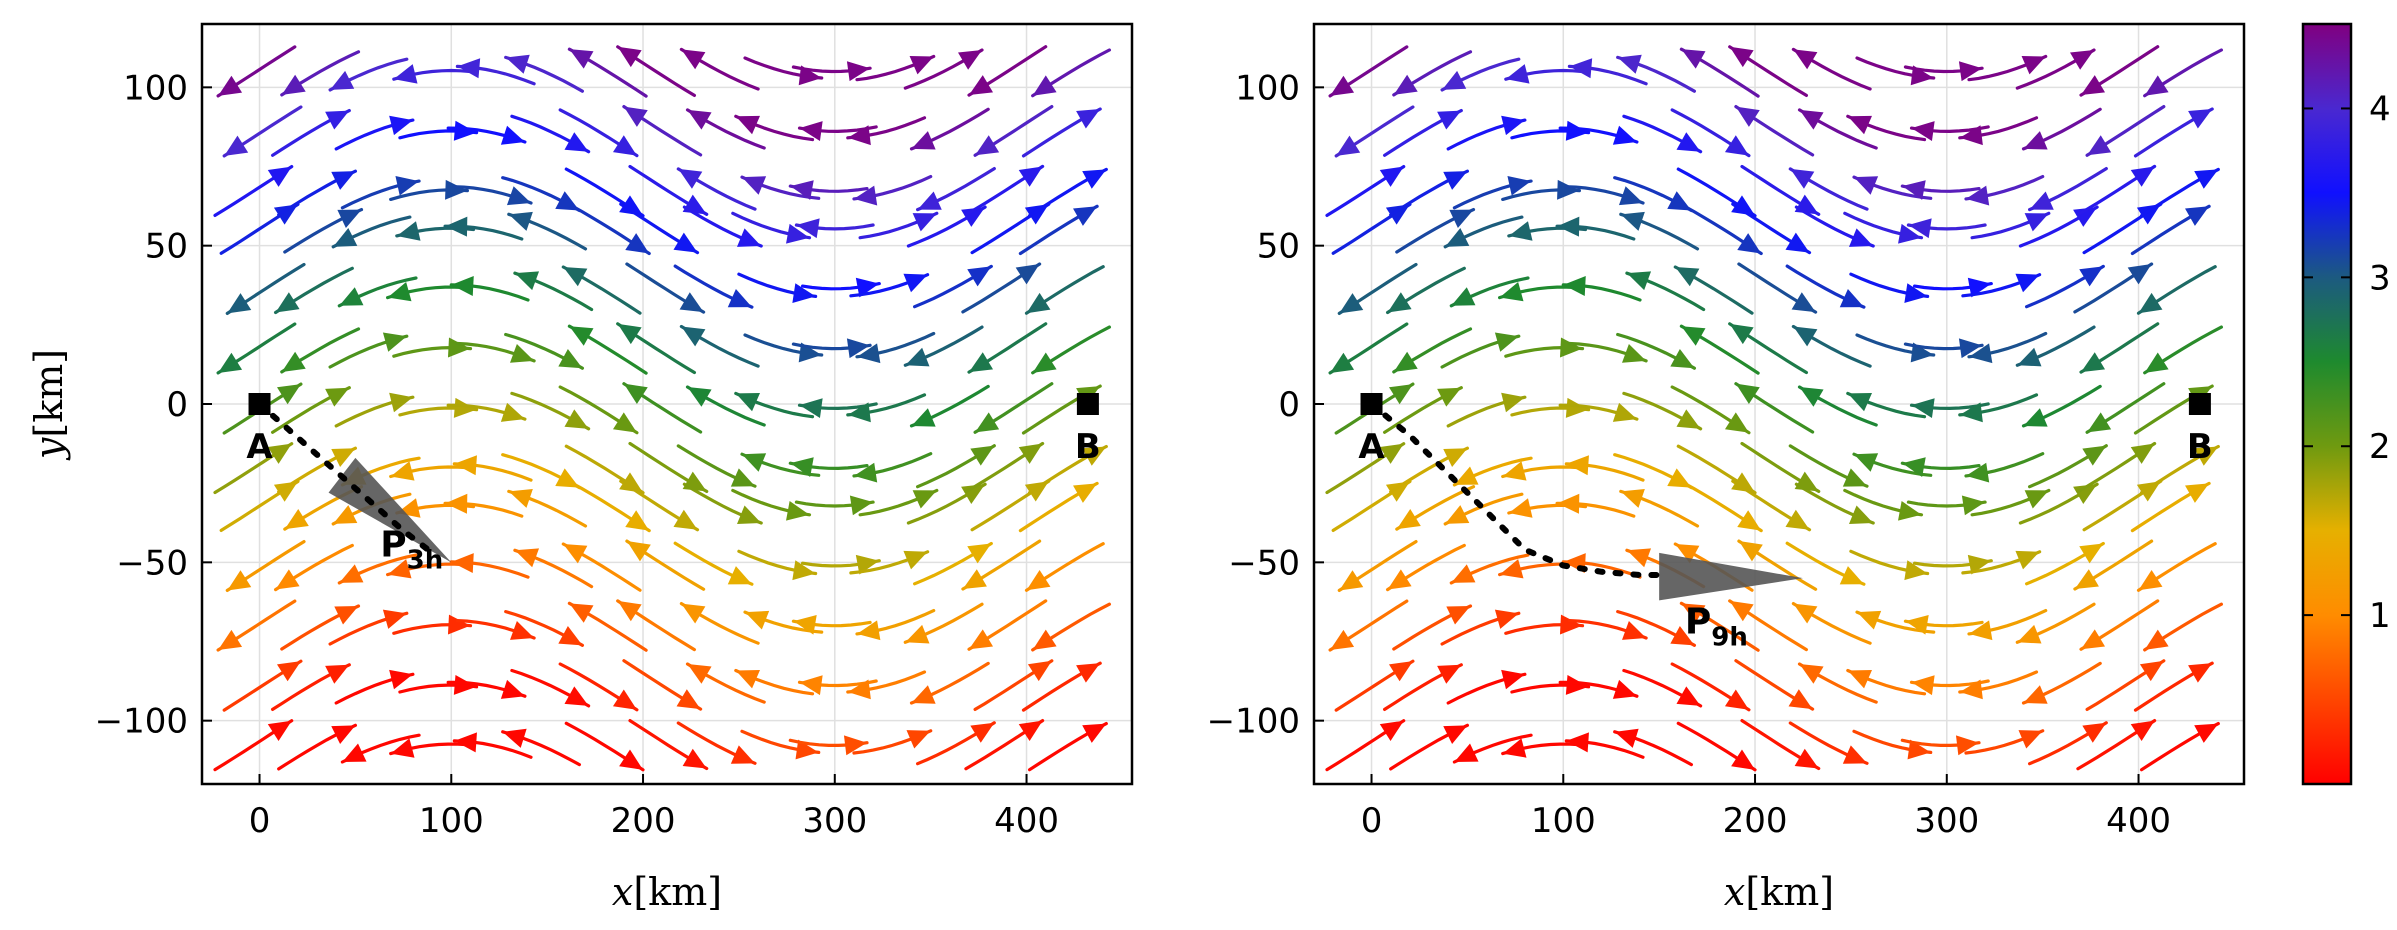  I want to click on x-tick-label: 100, so click(1563, 821).